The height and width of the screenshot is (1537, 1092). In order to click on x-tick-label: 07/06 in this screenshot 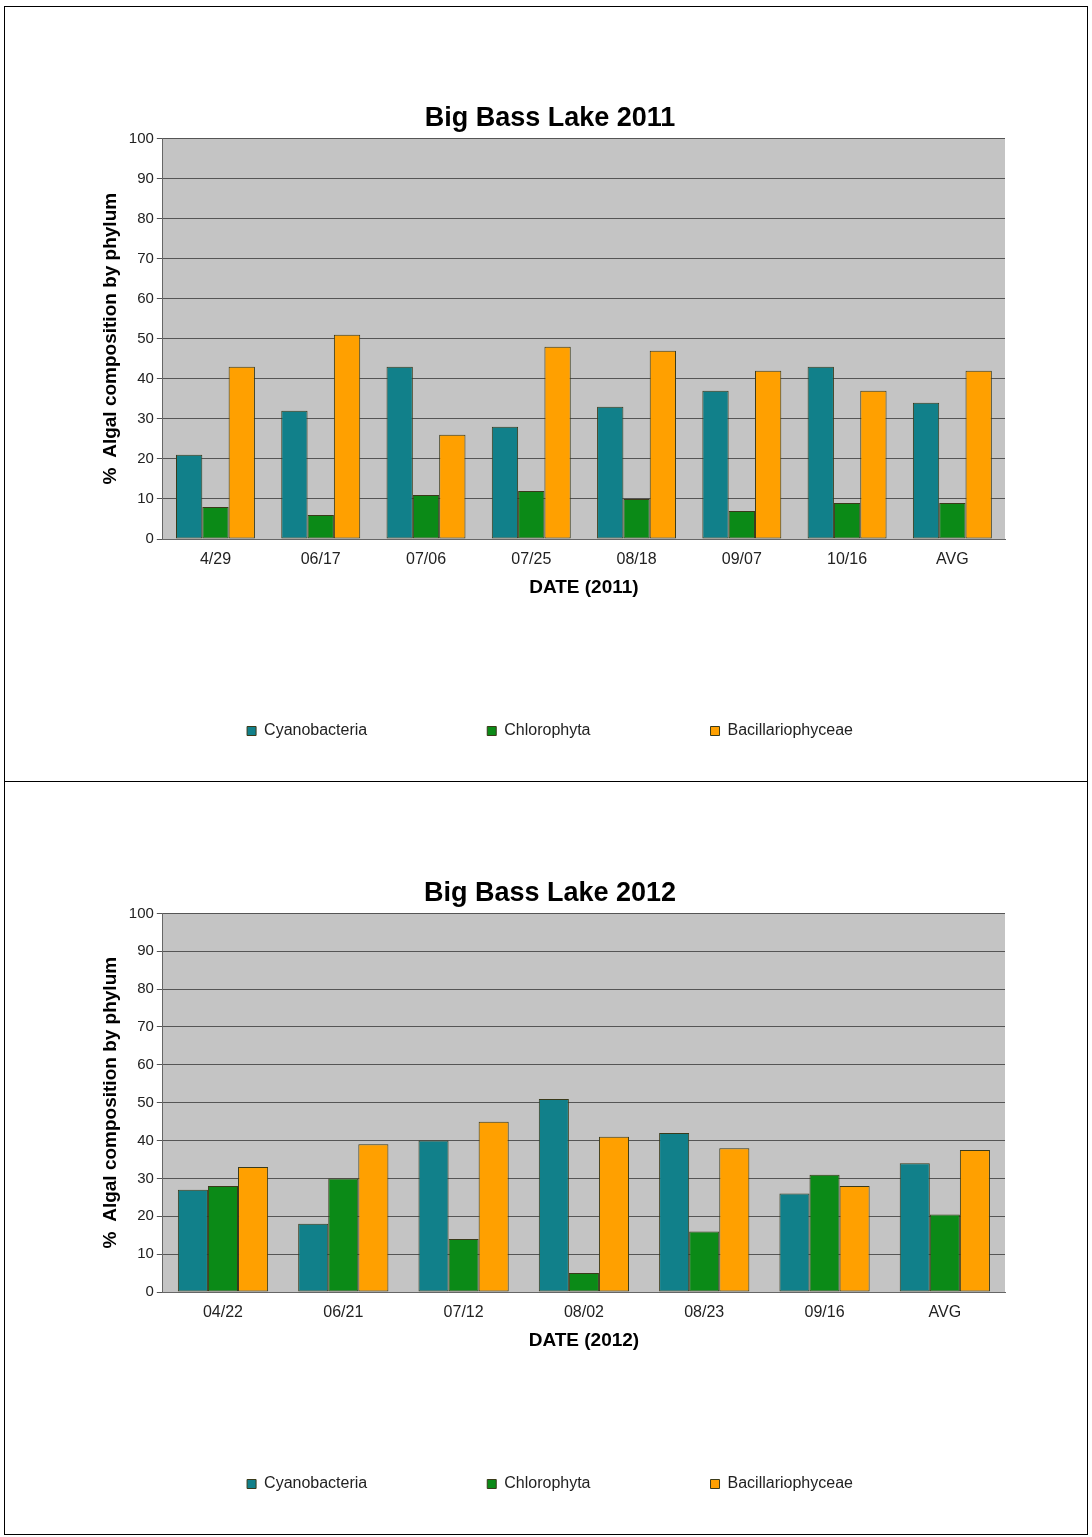, I will do `click(426, 559)`.